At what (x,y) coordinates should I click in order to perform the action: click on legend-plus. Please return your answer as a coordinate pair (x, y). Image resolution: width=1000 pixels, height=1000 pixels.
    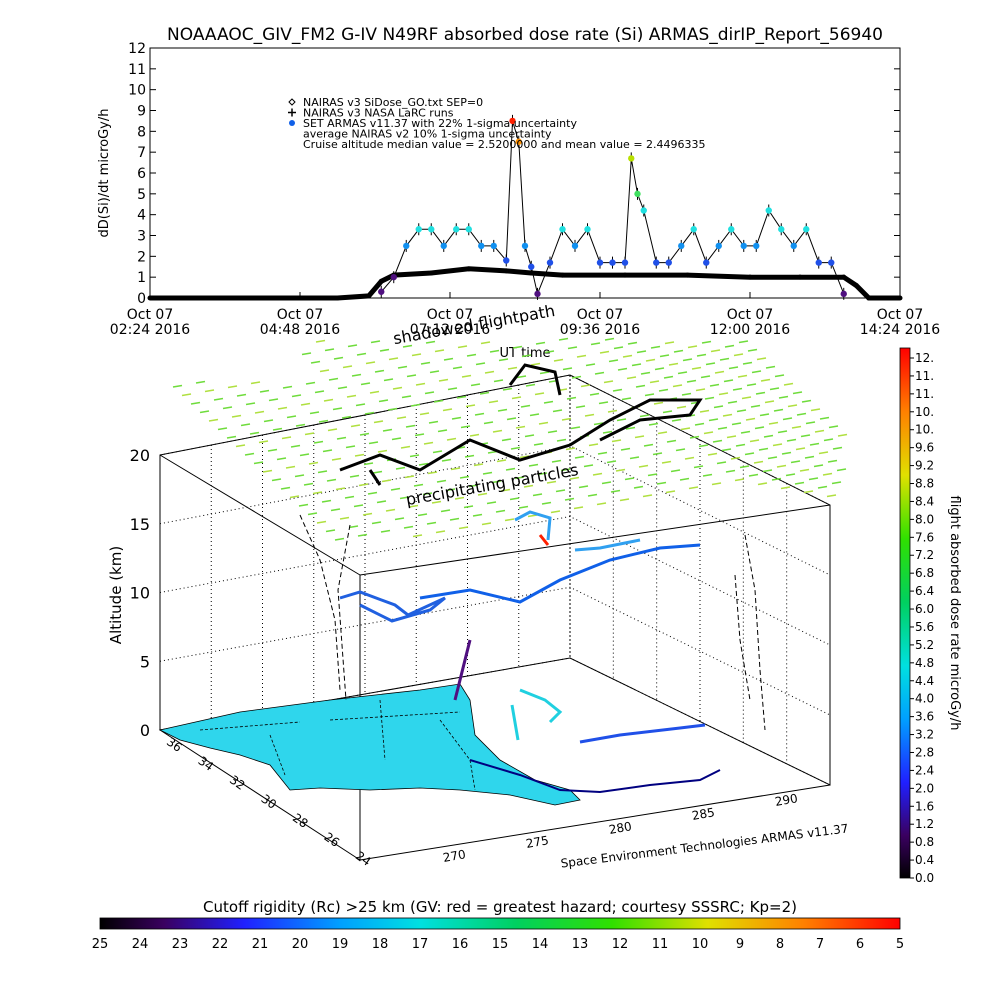
    Looking at the image, I should click on (292, 112).